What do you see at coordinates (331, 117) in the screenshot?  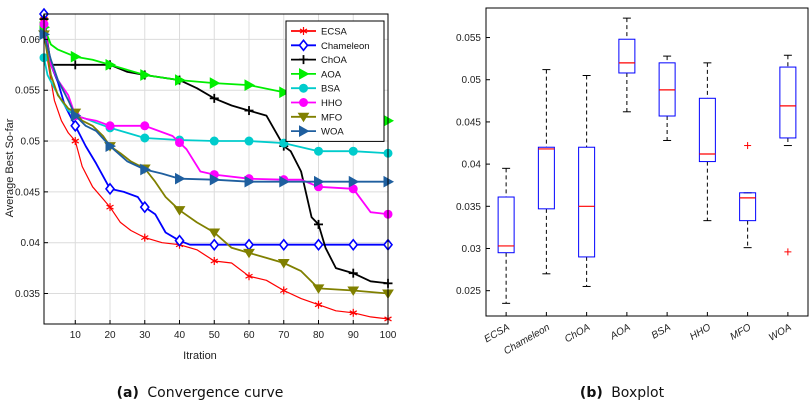 I see `legend-label: MFO` at bounding box center [331, 117].